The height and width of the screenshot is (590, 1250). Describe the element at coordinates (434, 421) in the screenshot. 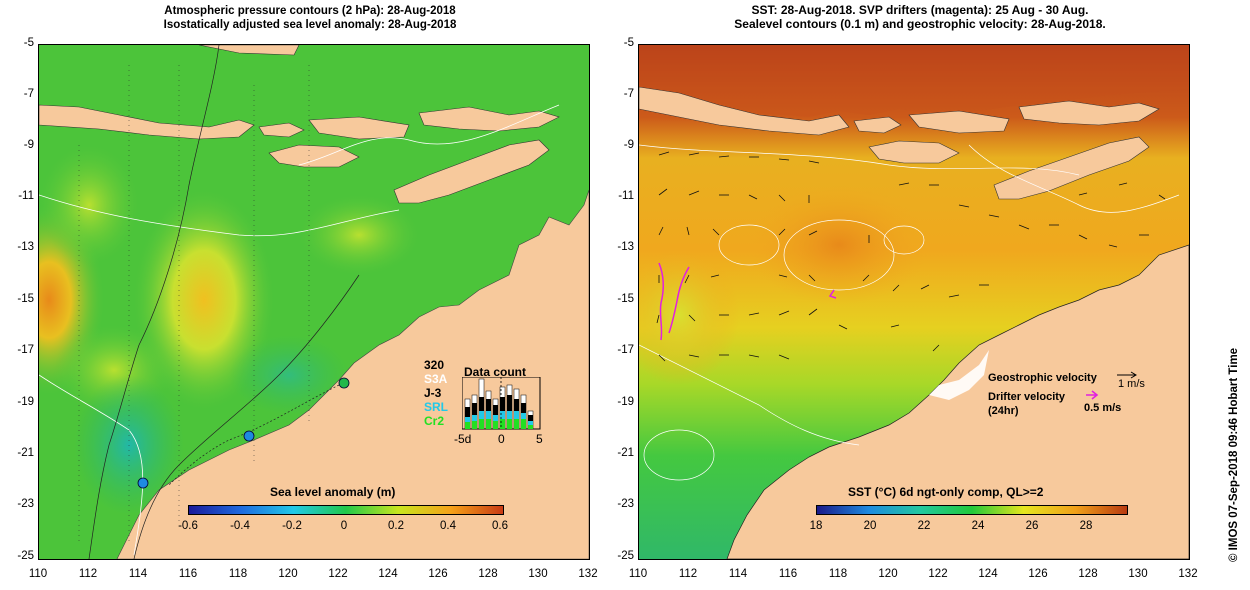

I see `satellite-label-cr2: Cr2` at that location.